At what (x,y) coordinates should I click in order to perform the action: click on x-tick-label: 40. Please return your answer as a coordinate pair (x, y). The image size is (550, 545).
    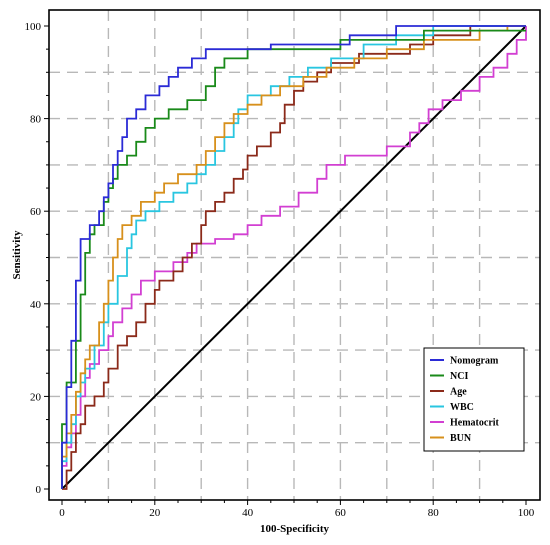
    Looking at the image, I should click on (248, 513).